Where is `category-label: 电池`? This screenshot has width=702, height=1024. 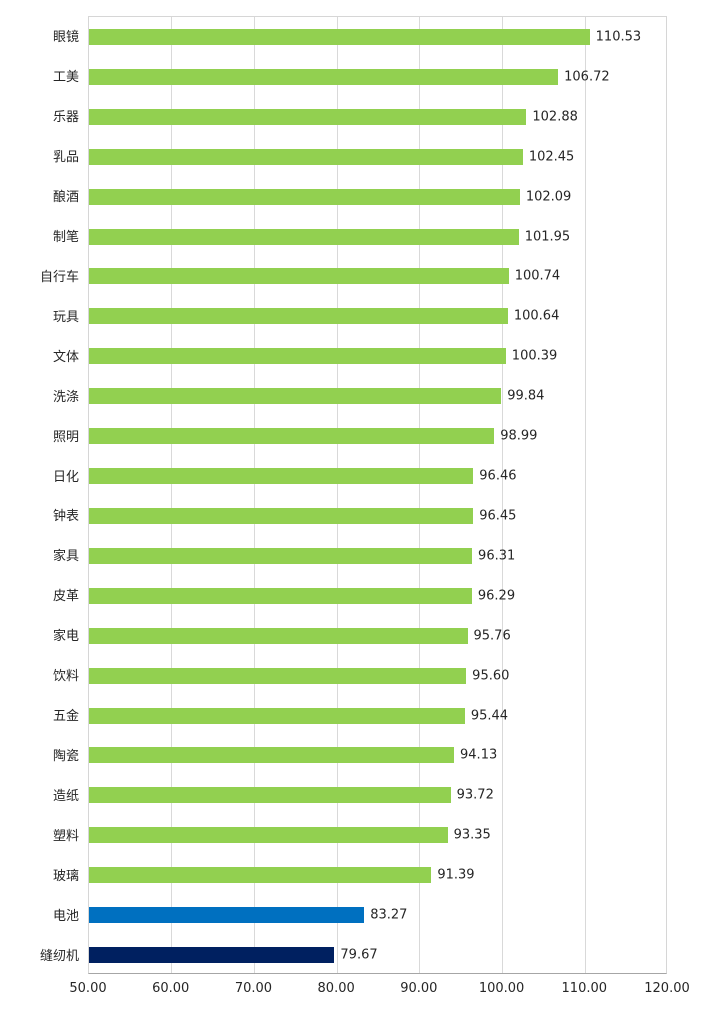 category-label: 电池 is located at coordinates (65, 916).